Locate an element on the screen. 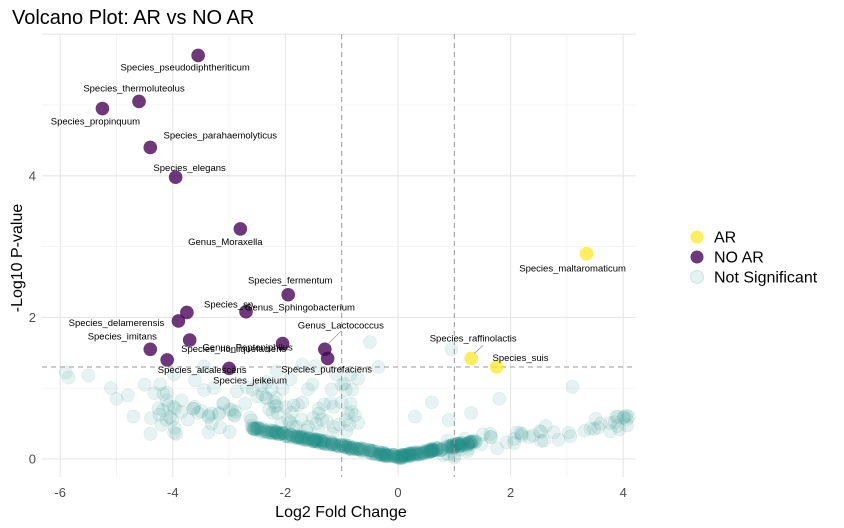  legend-label: NO AR is located at coordinates (739, 258).